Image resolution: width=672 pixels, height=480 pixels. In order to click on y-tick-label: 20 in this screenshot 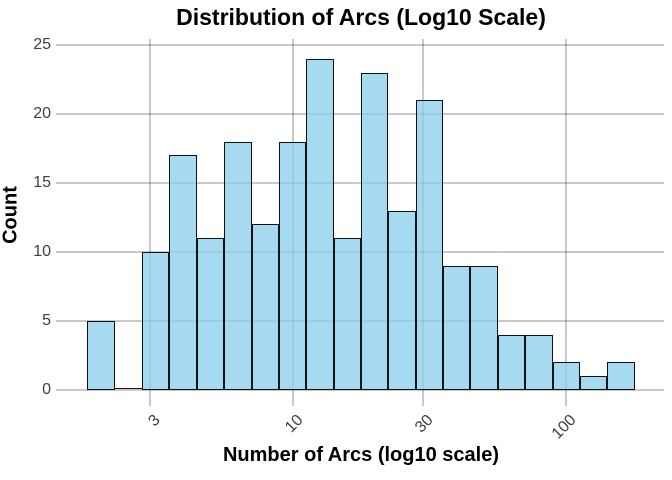, I will do `click(42, 113)`.